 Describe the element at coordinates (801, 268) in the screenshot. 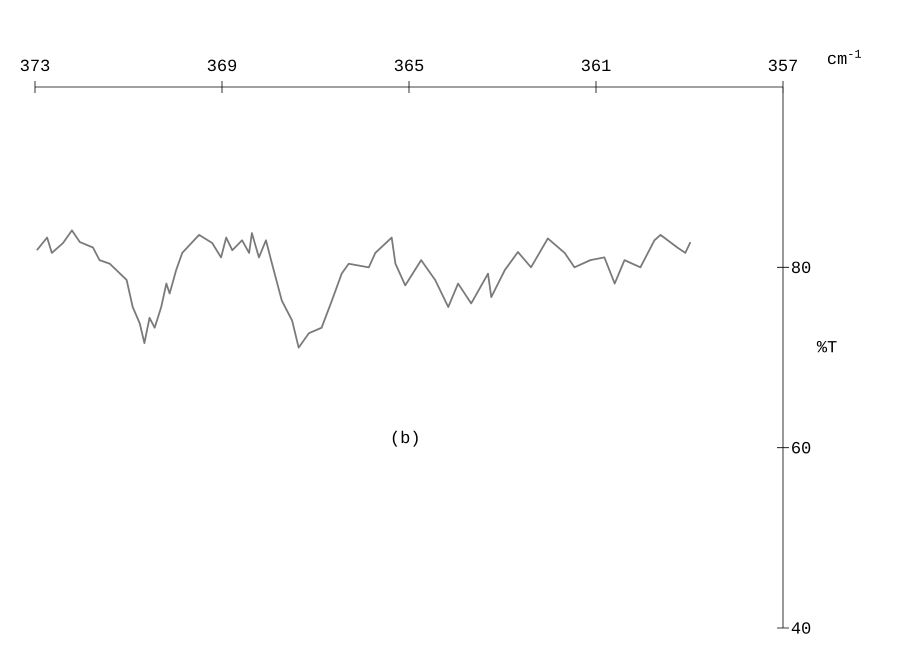

I see `y-tick-label: 80` at that location.